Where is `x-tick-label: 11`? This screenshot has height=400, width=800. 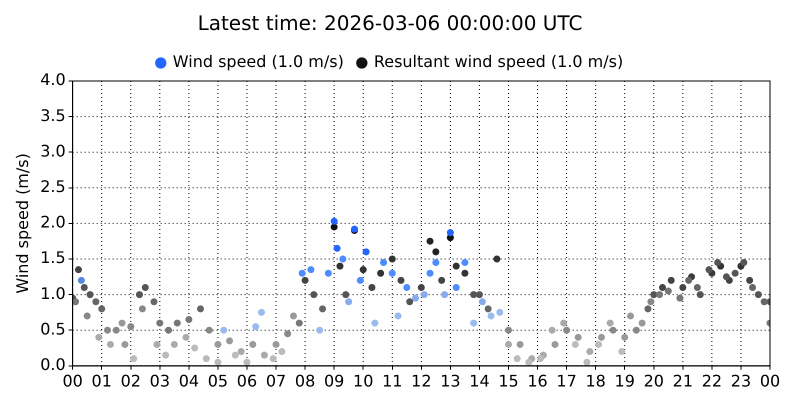 x-tick-label: 11 is located at coordinates (392, 381).